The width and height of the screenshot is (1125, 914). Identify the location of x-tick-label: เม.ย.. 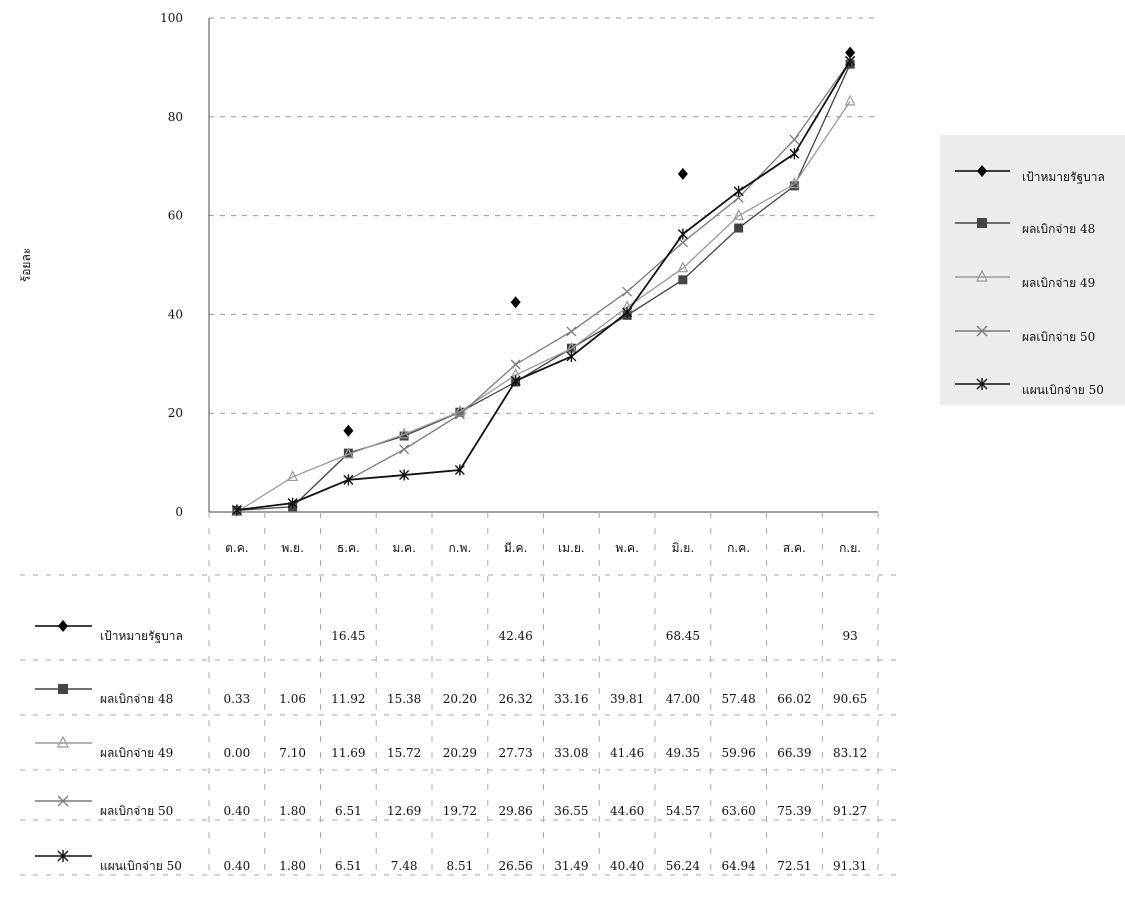
(571, 548).